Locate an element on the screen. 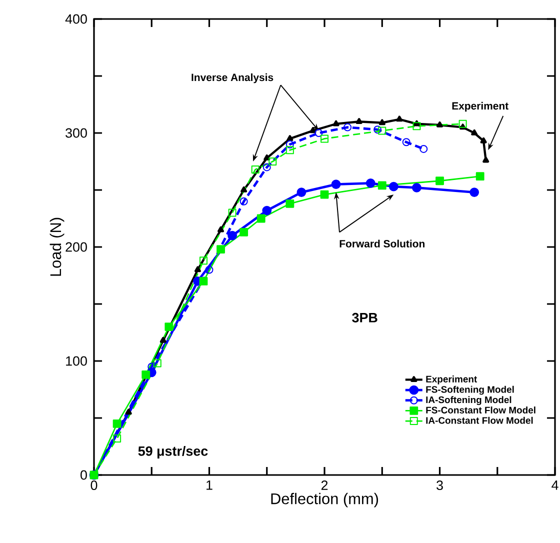 Image resolution: width=560 pixels, height=543 pixels. x-tick-label: 2 is located at coordinates (324, 485).